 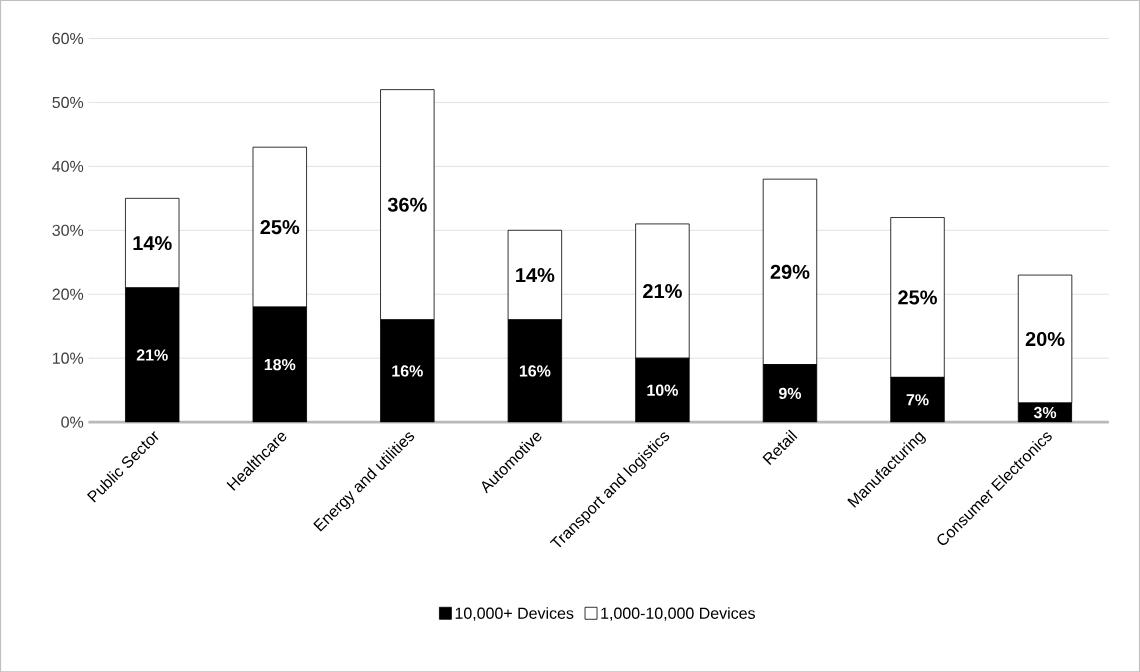 I want to click on y-tick-label: 50%, so click(x=68, y=102).